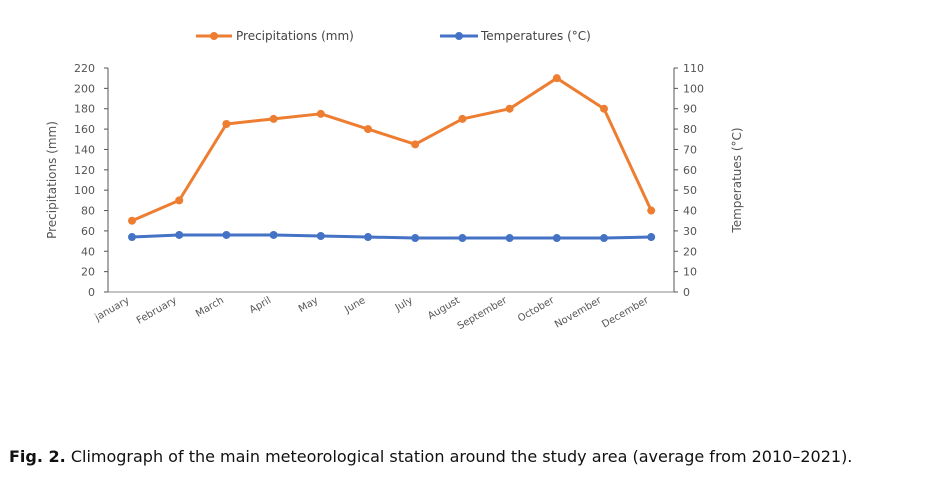 Image resolution: width=930 pixels, height=485 pixels. What do you see at coordinates (84, 129) in the screenshot?
I see `left-tick-label: 160` at bounding box center [84, 129].